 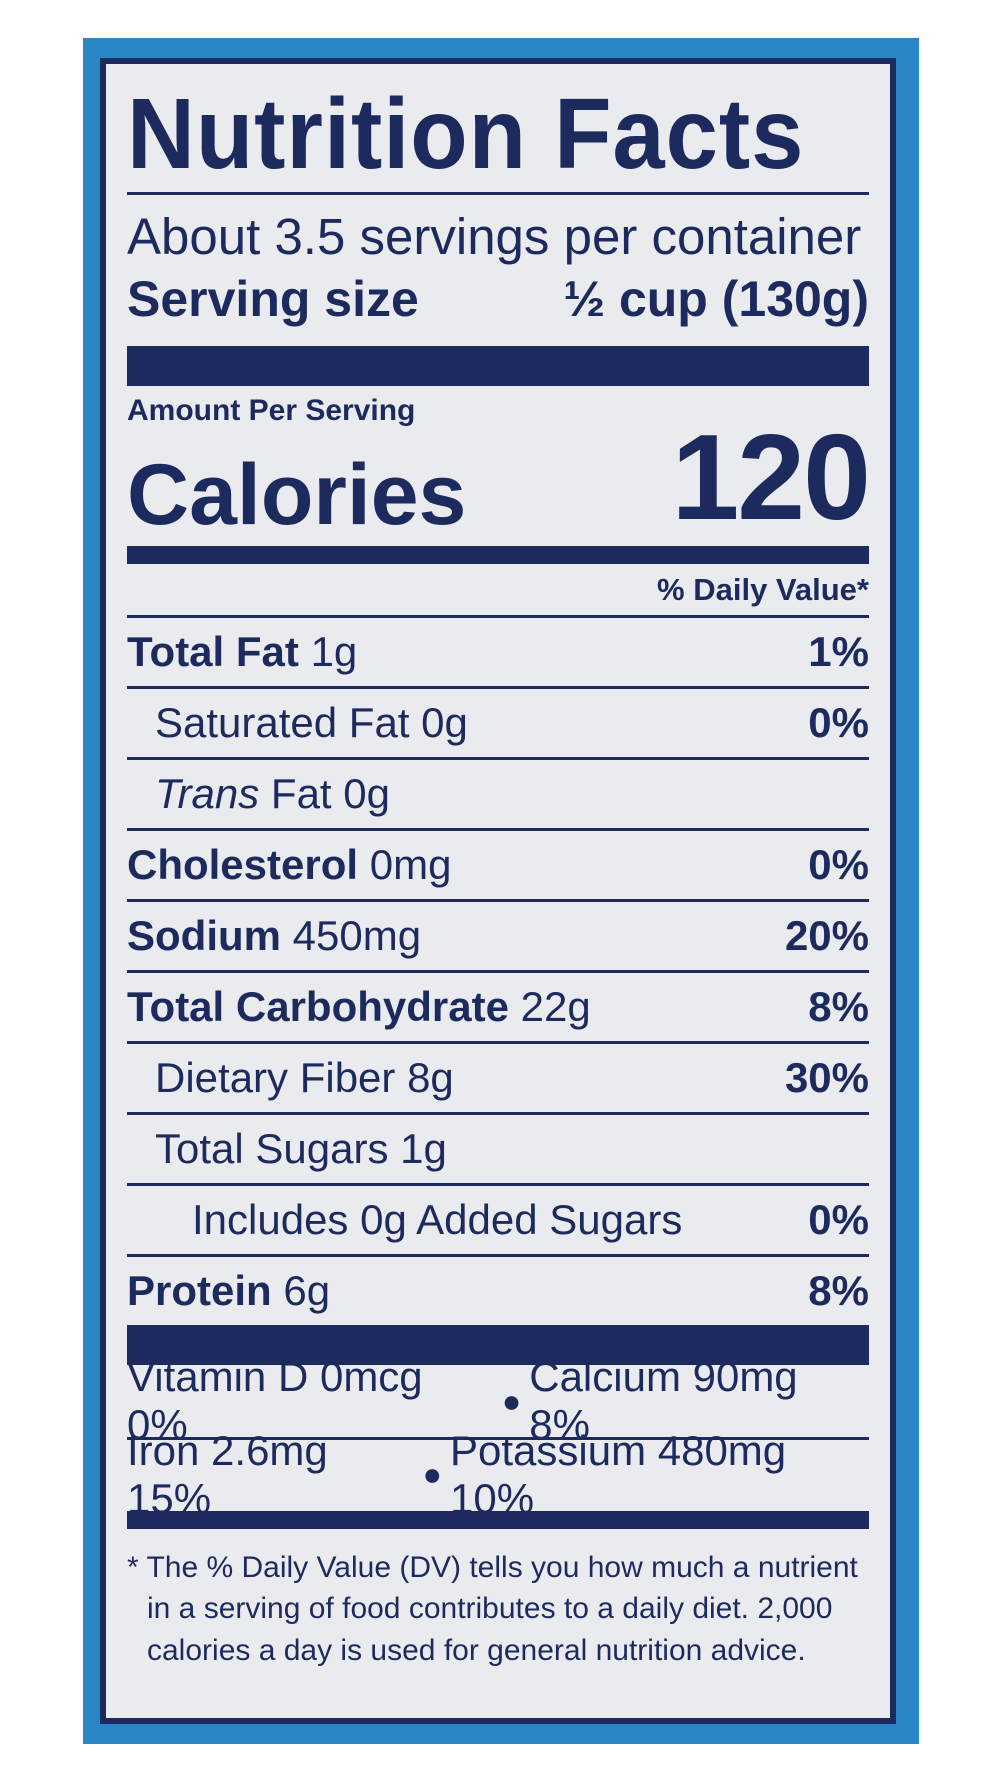 What do you see at coordinates (282, 722) in the screenshot?
I see `nutrient-name: Saturated Fat` at bounding box center [282, 722].